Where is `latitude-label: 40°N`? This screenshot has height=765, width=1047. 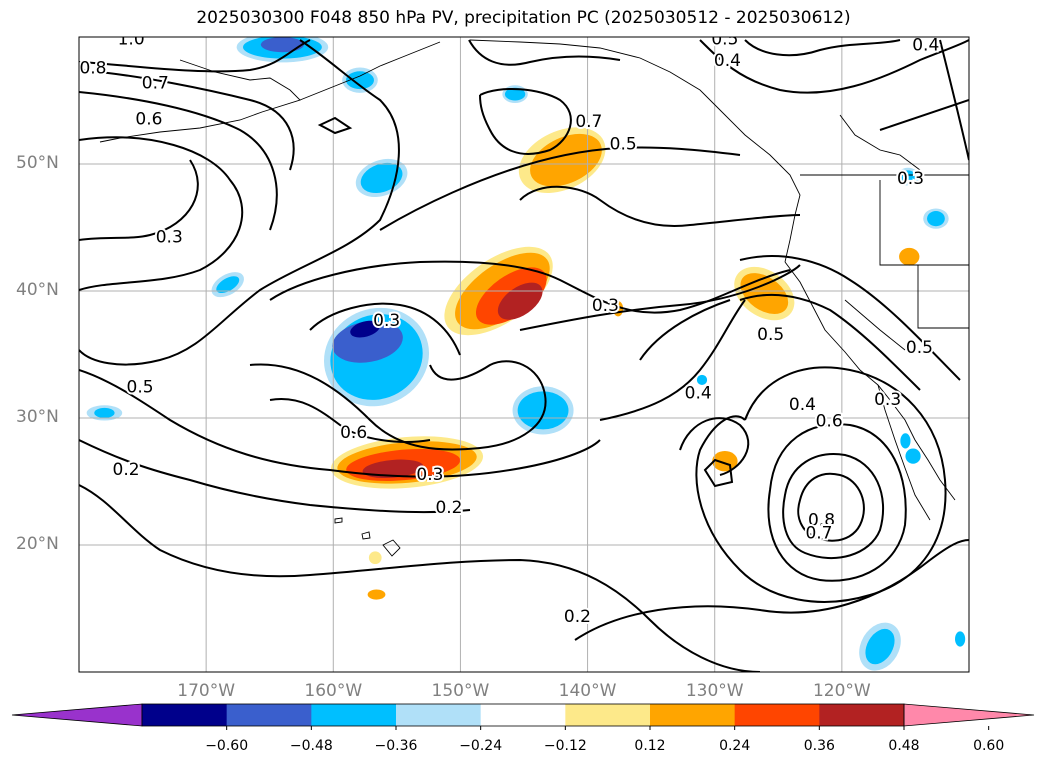 latitude-label: 40°N is located at coordinates (37, 290).